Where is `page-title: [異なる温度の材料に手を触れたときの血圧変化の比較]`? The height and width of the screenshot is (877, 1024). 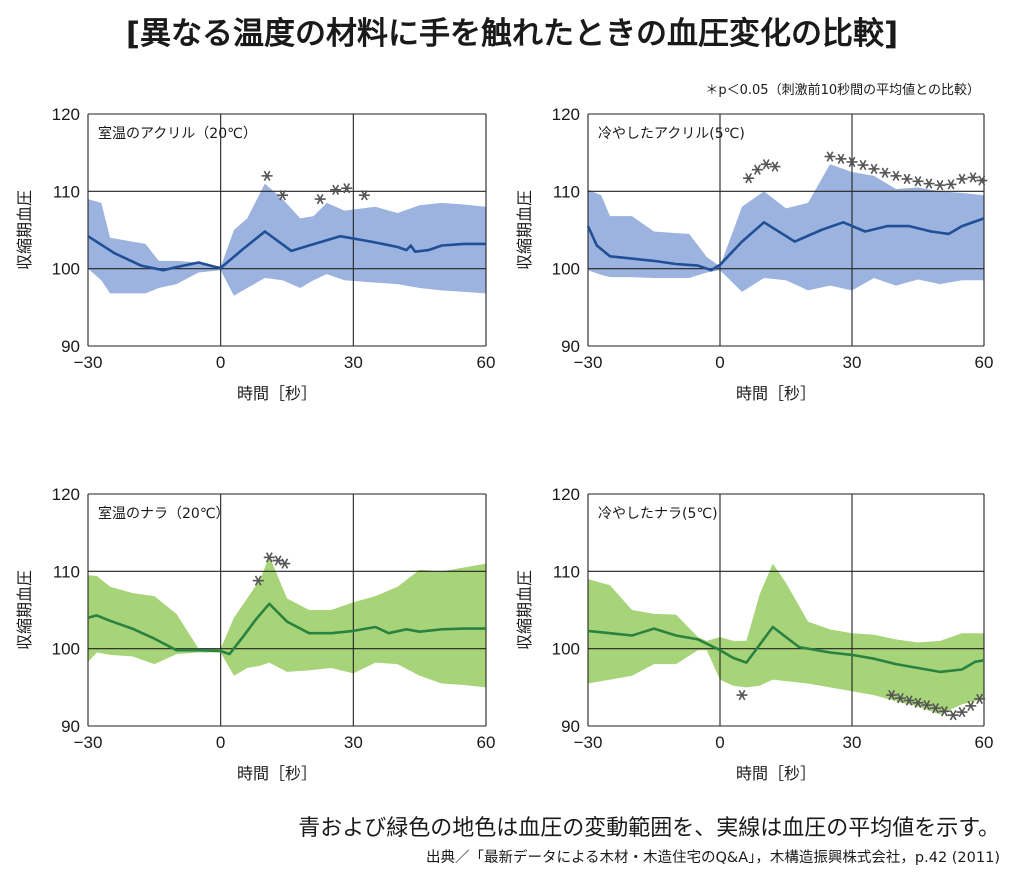 page-title: [異なる温度の材料に手を触れたときの血圧変化の比較] is located at coordinates (512, 34).